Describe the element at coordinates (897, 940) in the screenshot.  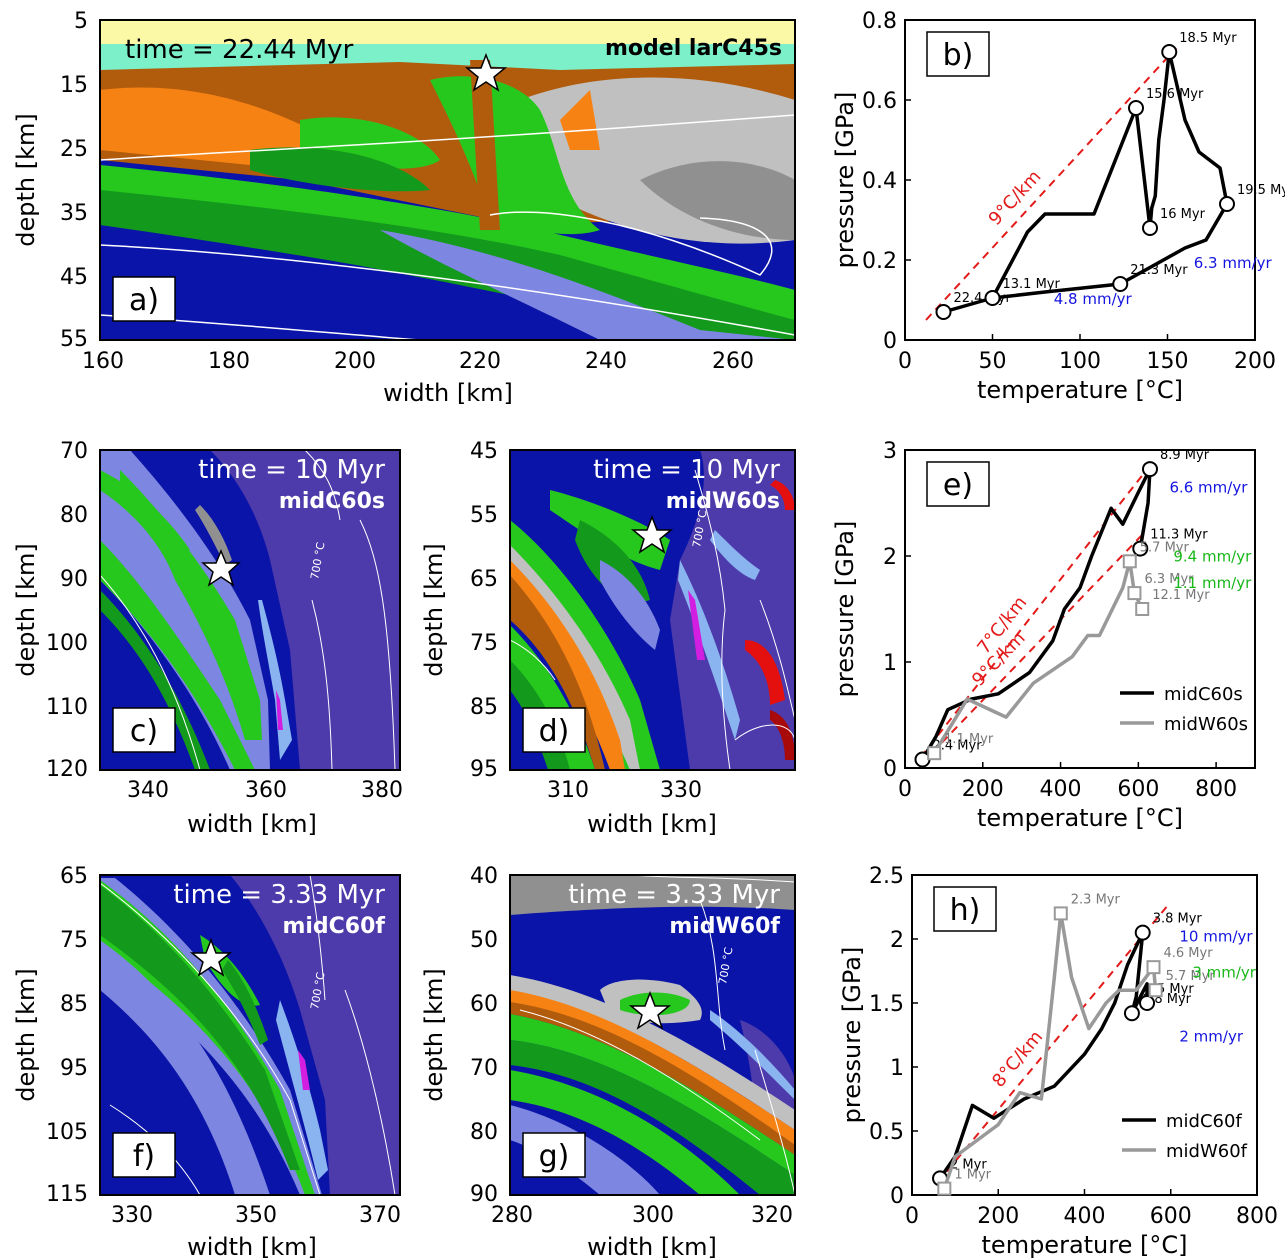
I see `chart-h-ytick-label: 2` at that location.